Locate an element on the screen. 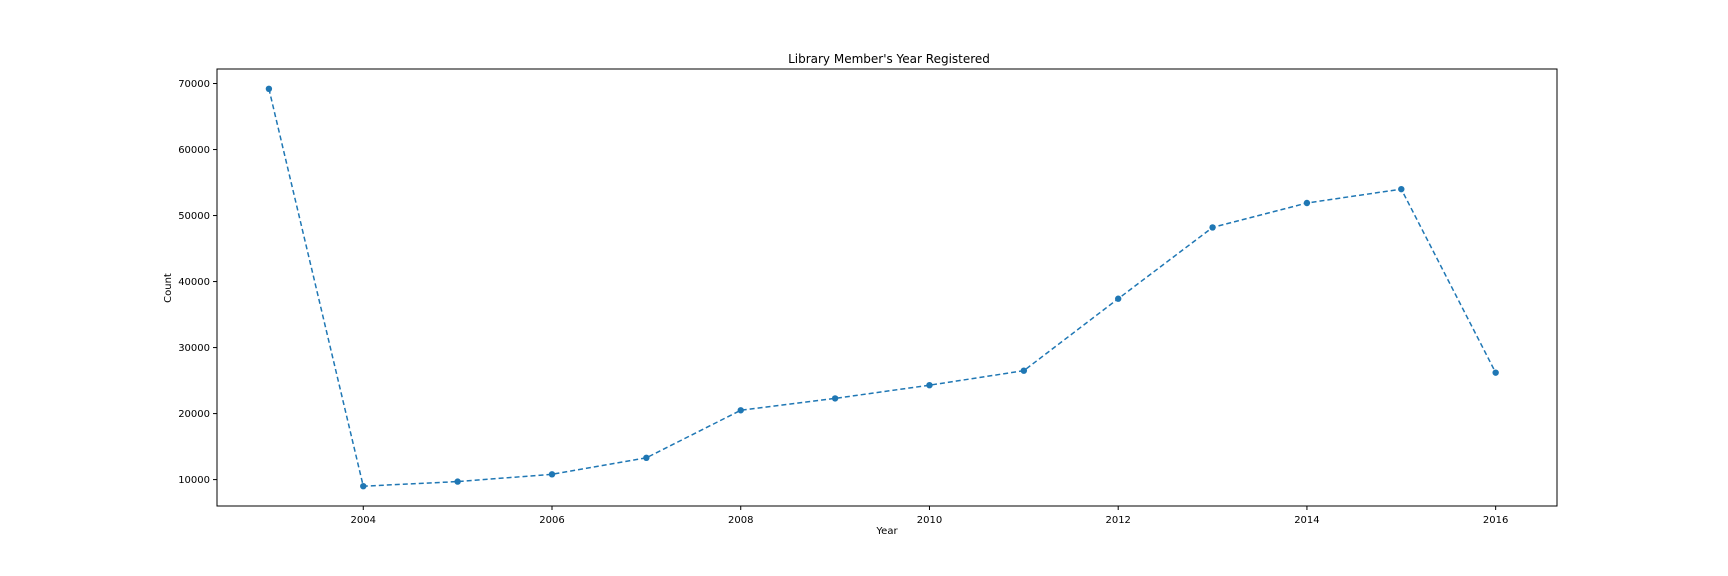 The width and height of the screenshot is (1728, 576). x-tick-label: 2004 is located at coordinates (363, 520).